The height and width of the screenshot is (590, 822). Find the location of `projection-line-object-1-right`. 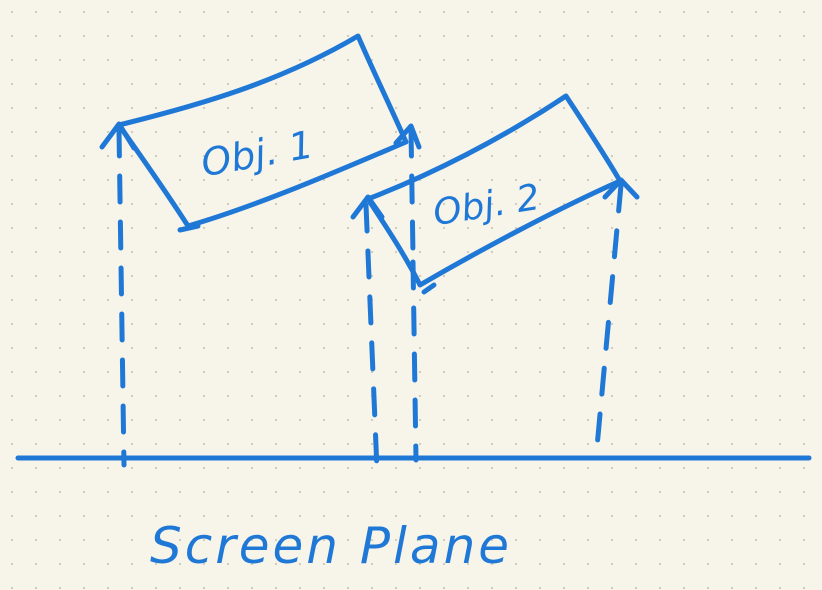

projection-line-object-1-right is located at coordinates (412, 192).